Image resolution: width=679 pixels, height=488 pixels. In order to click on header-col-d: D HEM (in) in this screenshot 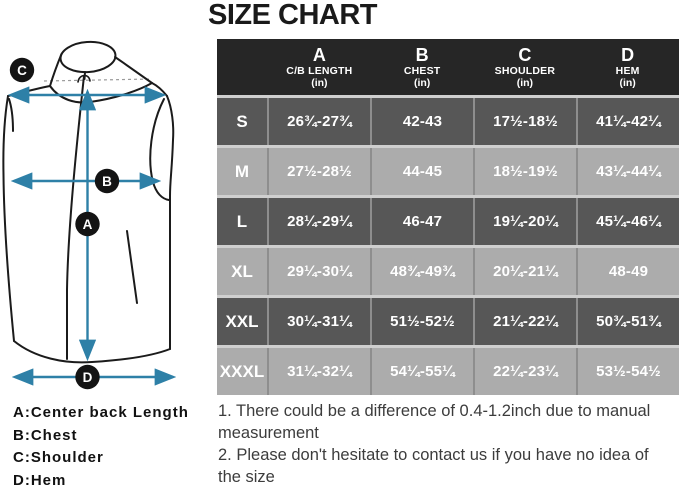, I will do `click(627, 67)`.